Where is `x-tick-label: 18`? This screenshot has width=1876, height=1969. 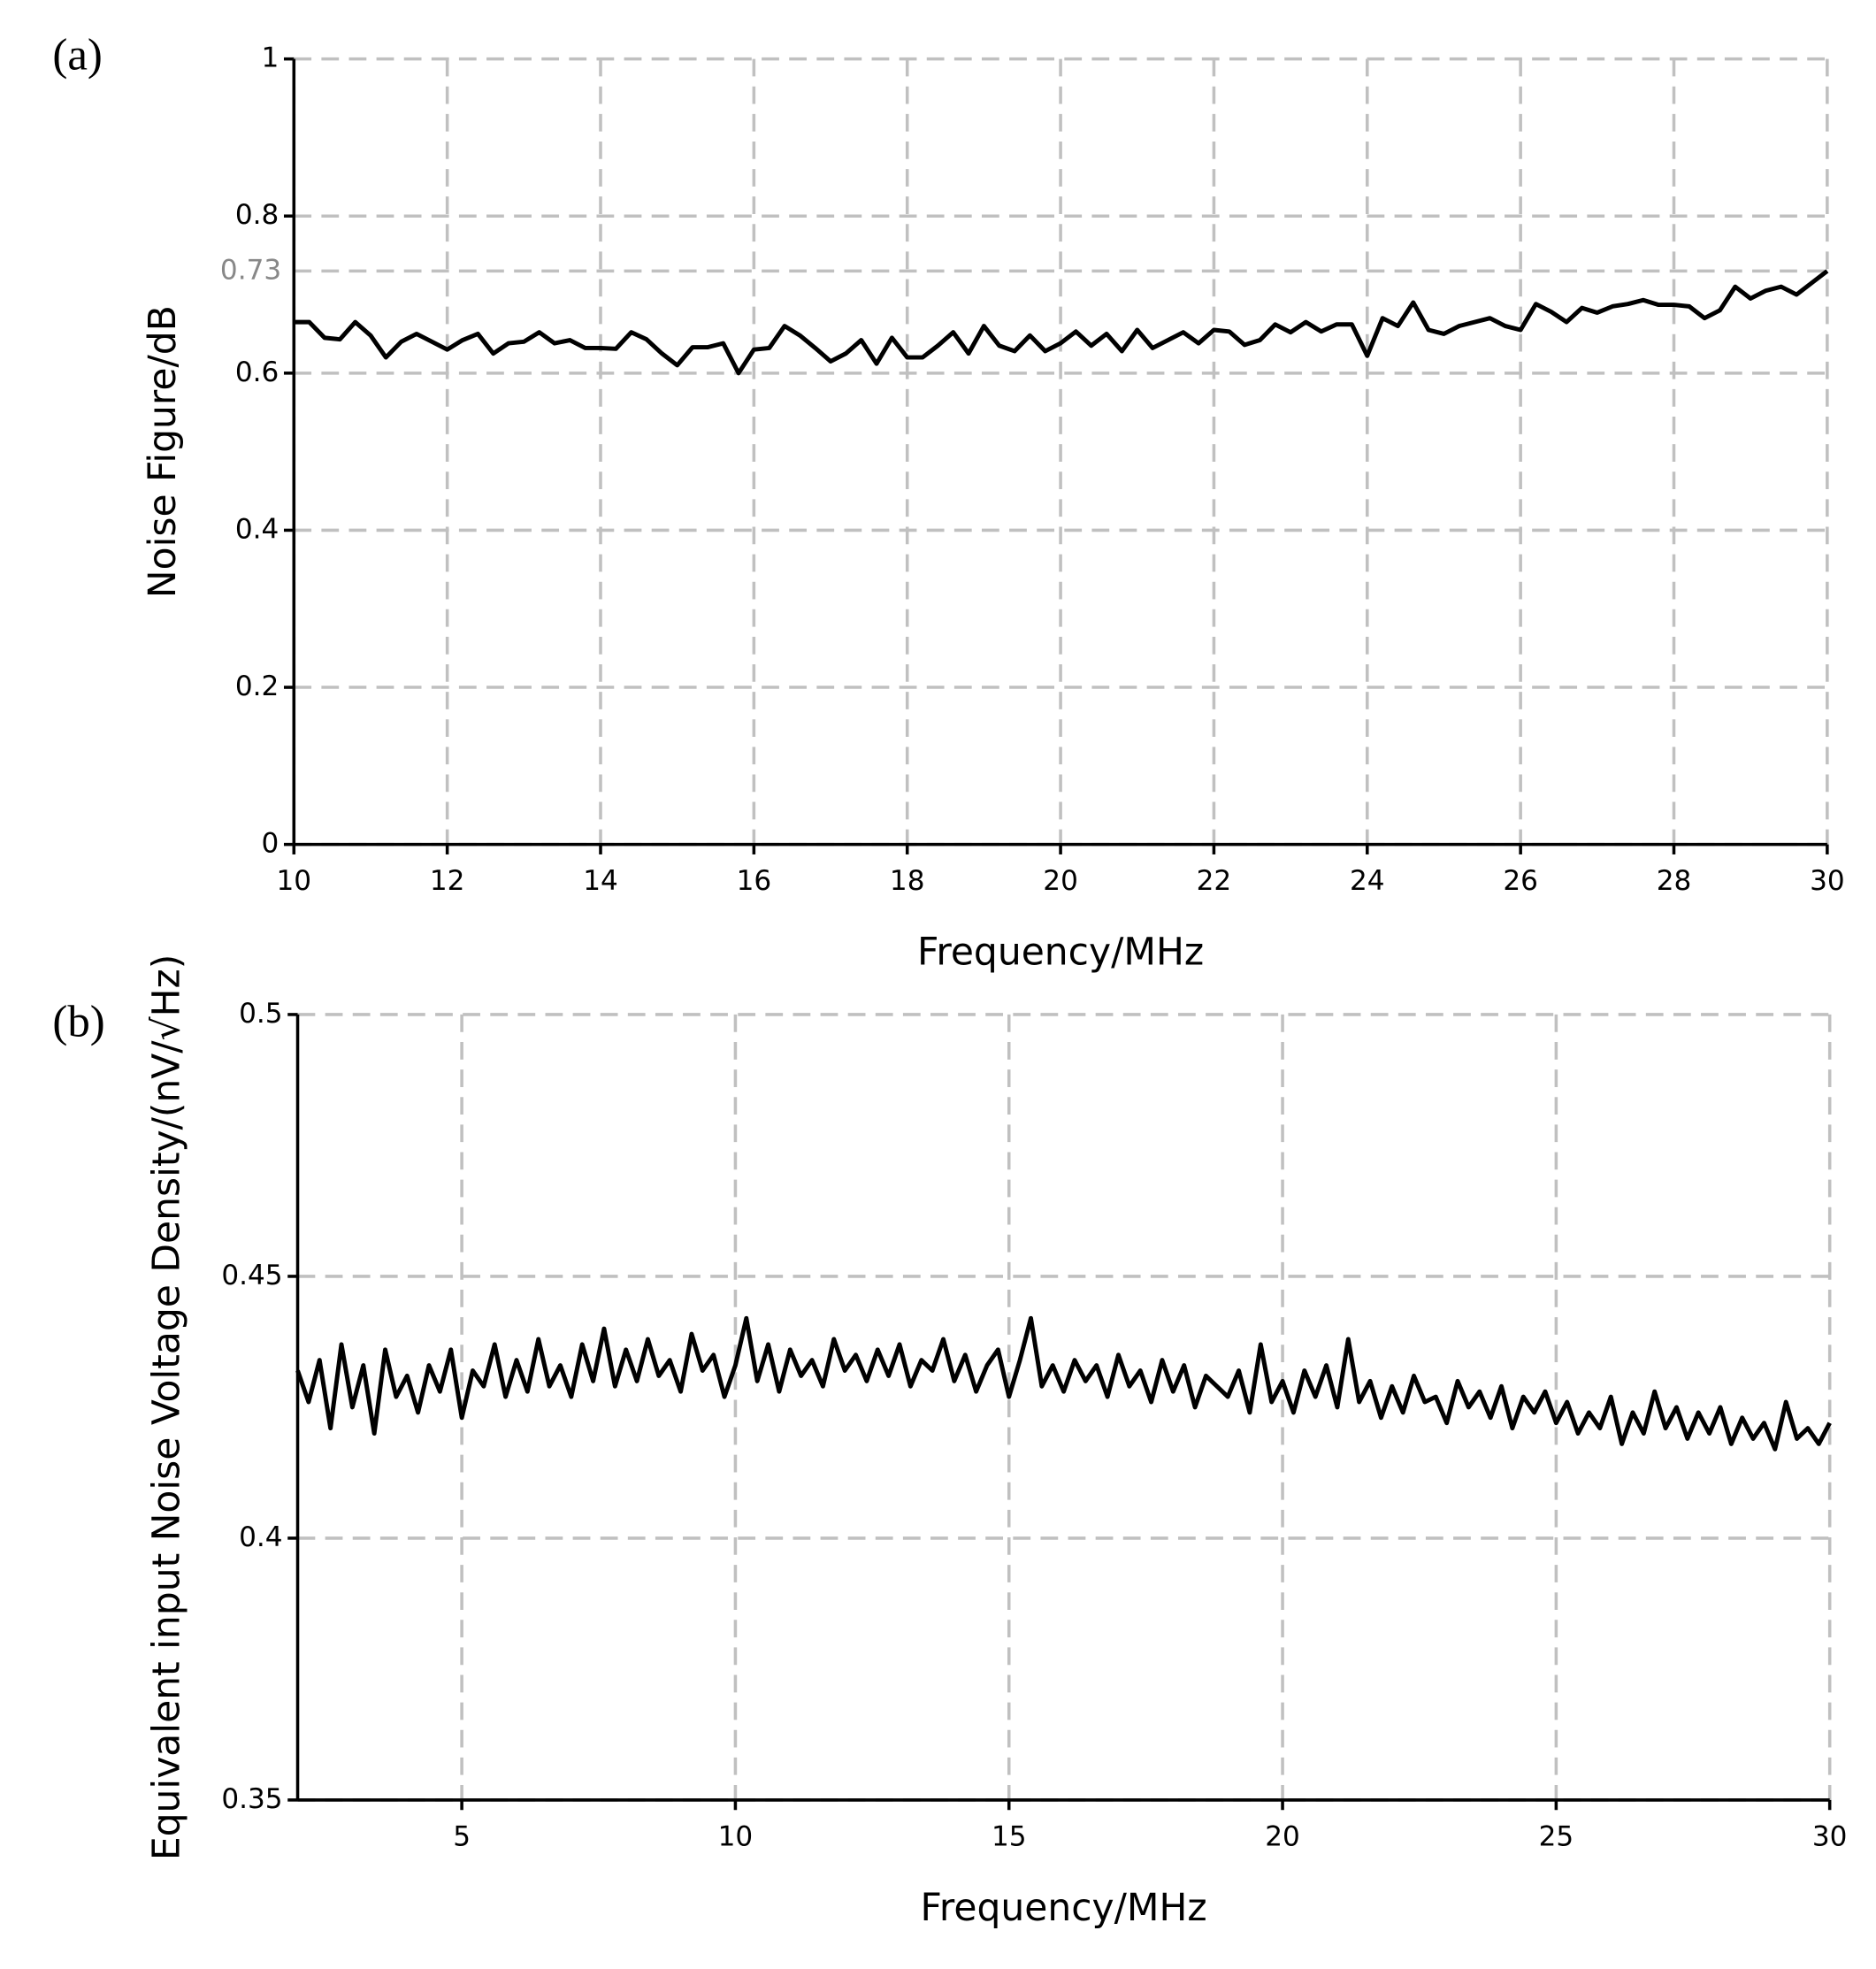
x-tick-label: 18 is located at coordinates (908, 881).